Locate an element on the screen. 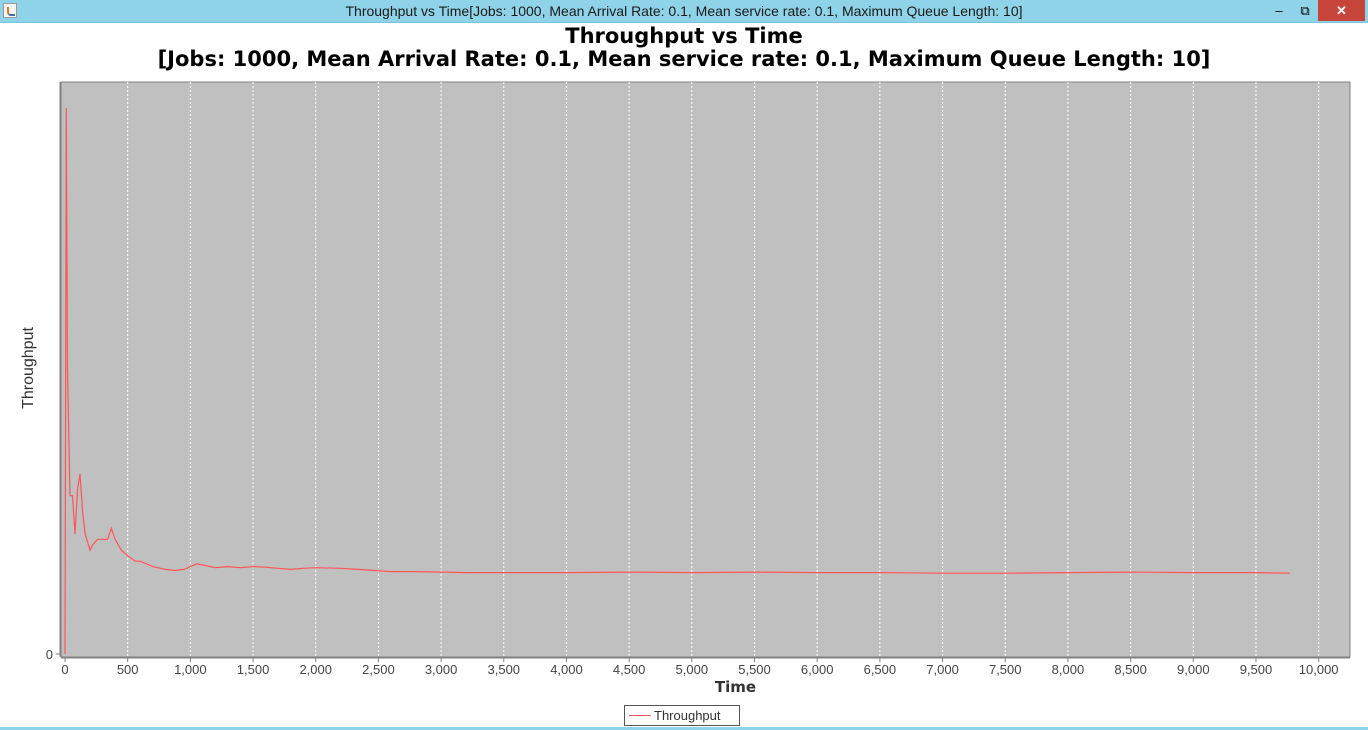 The height and width of the screenshot is (730, 1368). x-tick-label: 9,500 is located at coordinates (1256, 669).